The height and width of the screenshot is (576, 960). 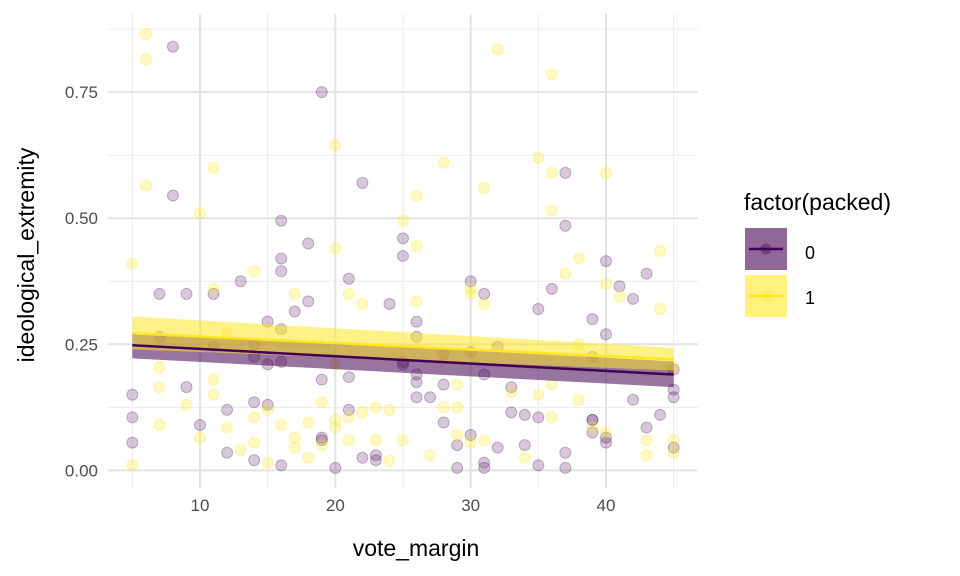 I want to click on legend: factor(packed) 0 1, so click(x=817, y=253).